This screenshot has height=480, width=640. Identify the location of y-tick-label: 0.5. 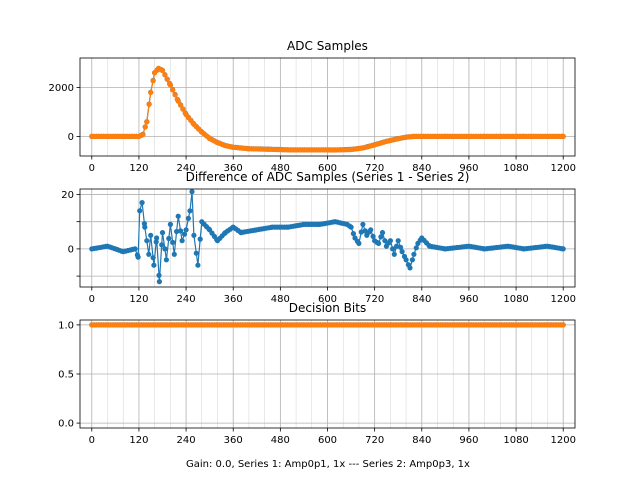
(66, 375).